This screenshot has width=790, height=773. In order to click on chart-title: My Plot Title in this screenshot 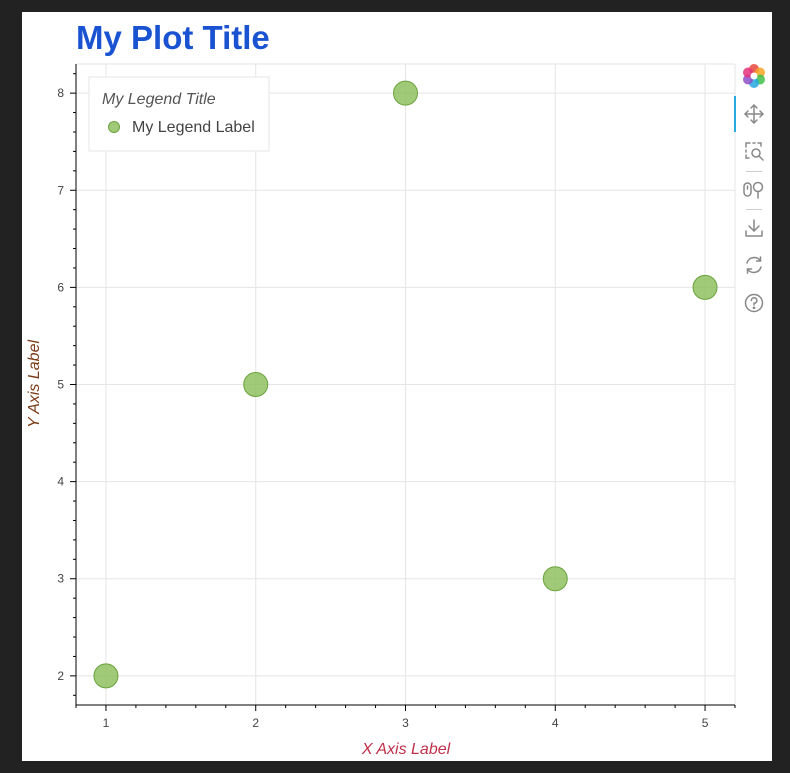, I will do `click(173, 37)`.